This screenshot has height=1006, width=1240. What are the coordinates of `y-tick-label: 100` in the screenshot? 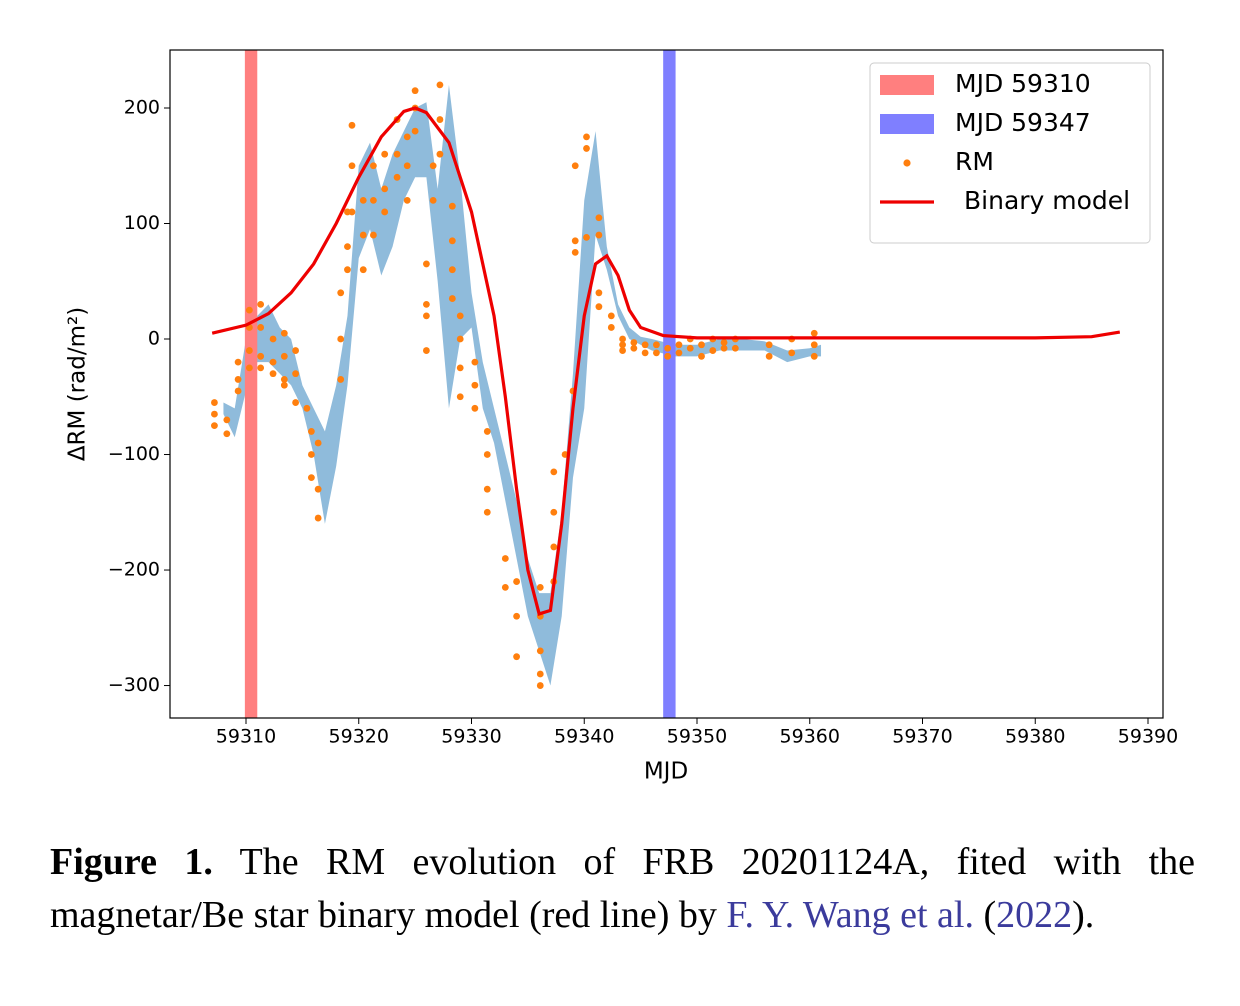 It's located at (142, 223).